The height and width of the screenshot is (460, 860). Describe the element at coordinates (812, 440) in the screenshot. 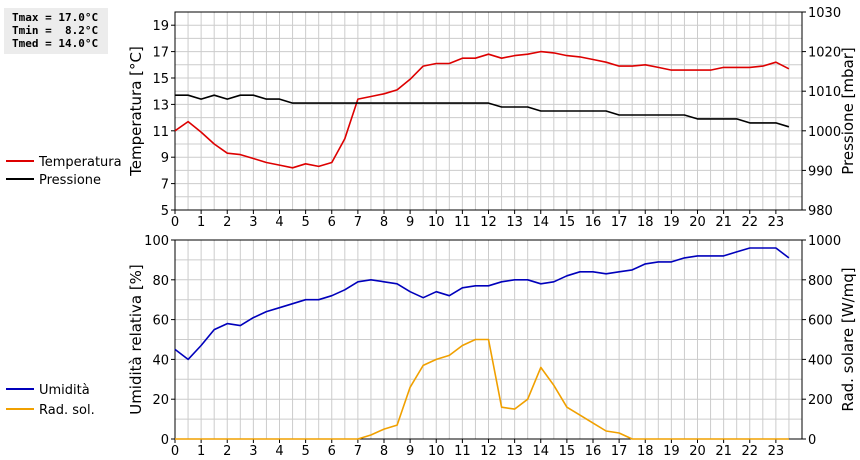

I see `y2-tick-label: 0` at that location.